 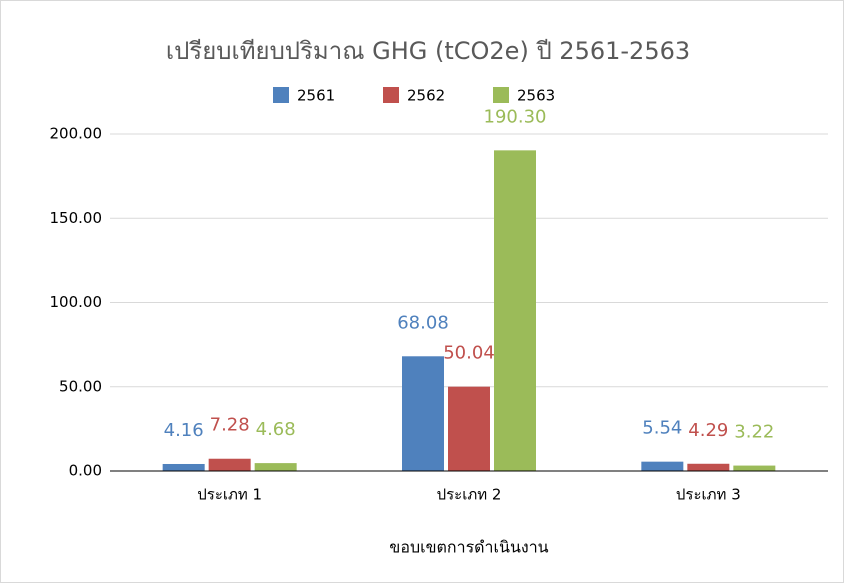 What do you see at coordinates (426, 96) in the screenshot?
I see `legend-label: 2562` at bounding box center [426, 96].